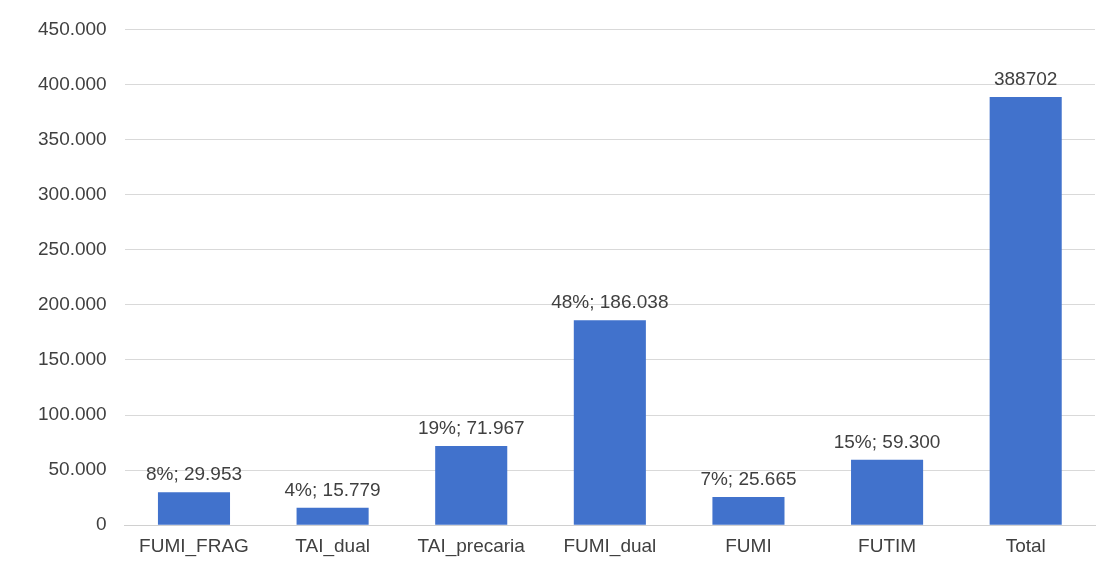 The image size is (1113, 574). What do you see at coordinates (1025, 78) in the screenshot?
I see `data-label: 388702` at bounding box center [1025, 78].